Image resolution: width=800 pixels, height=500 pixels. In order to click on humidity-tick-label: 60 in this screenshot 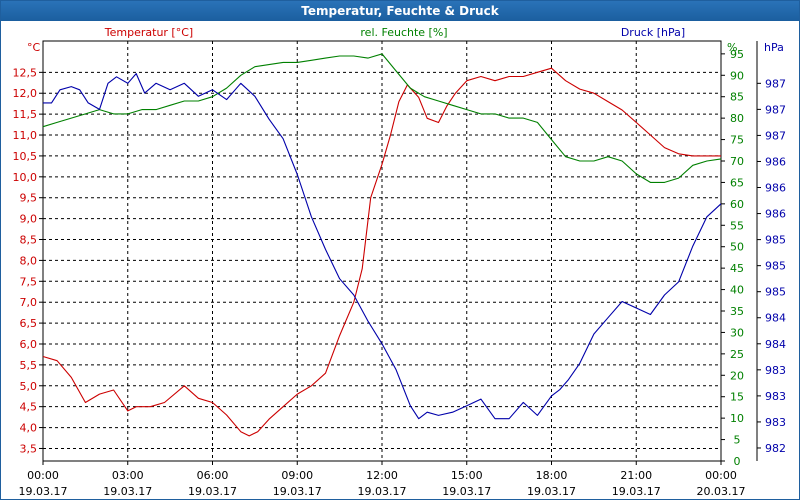, I will do `click(737, 204)`.